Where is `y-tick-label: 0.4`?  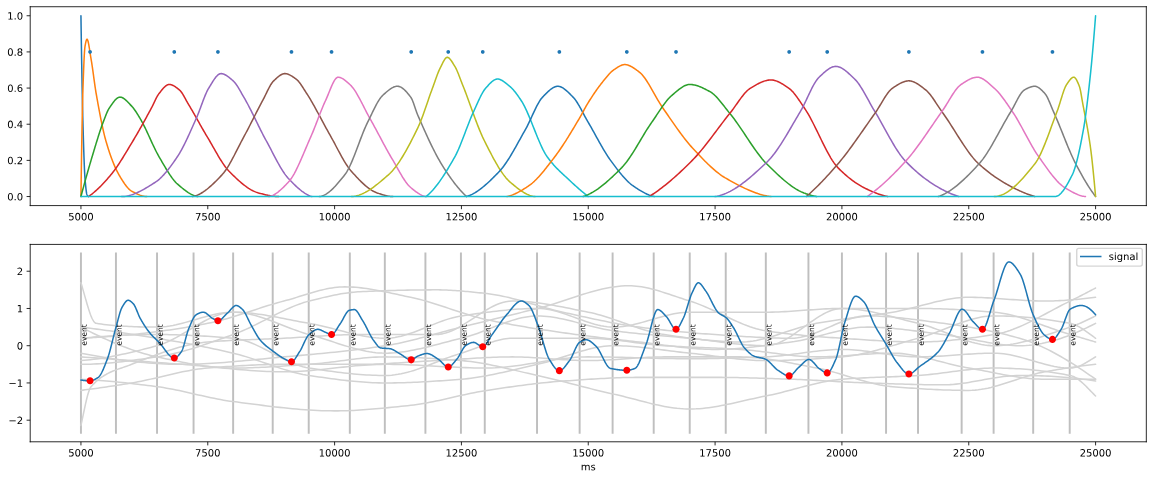 y-tick-label: 0.4 is located at coordinates (15, 124).